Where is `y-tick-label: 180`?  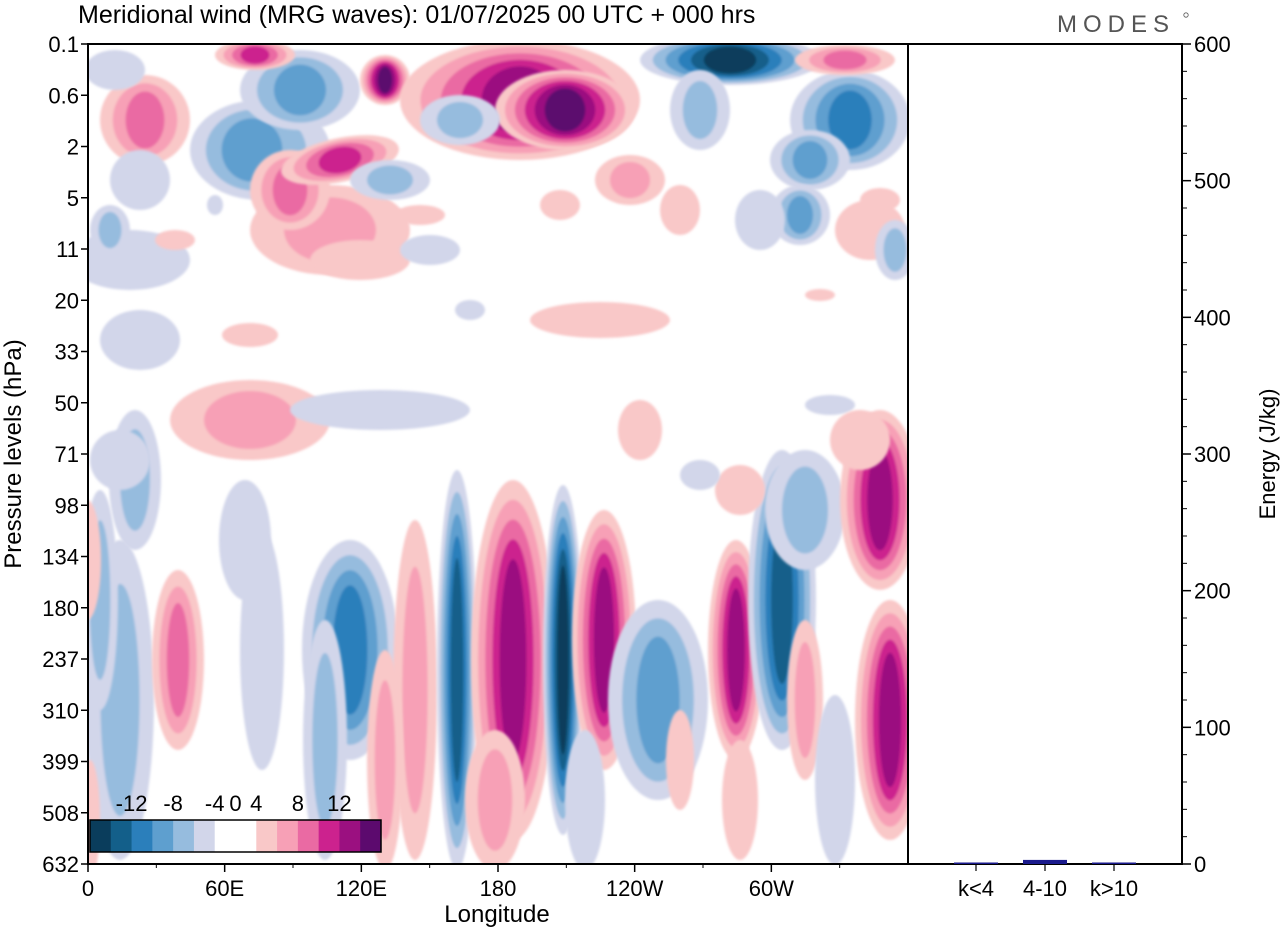
y-tick-label: 180 is located at coordinates (60, 608).